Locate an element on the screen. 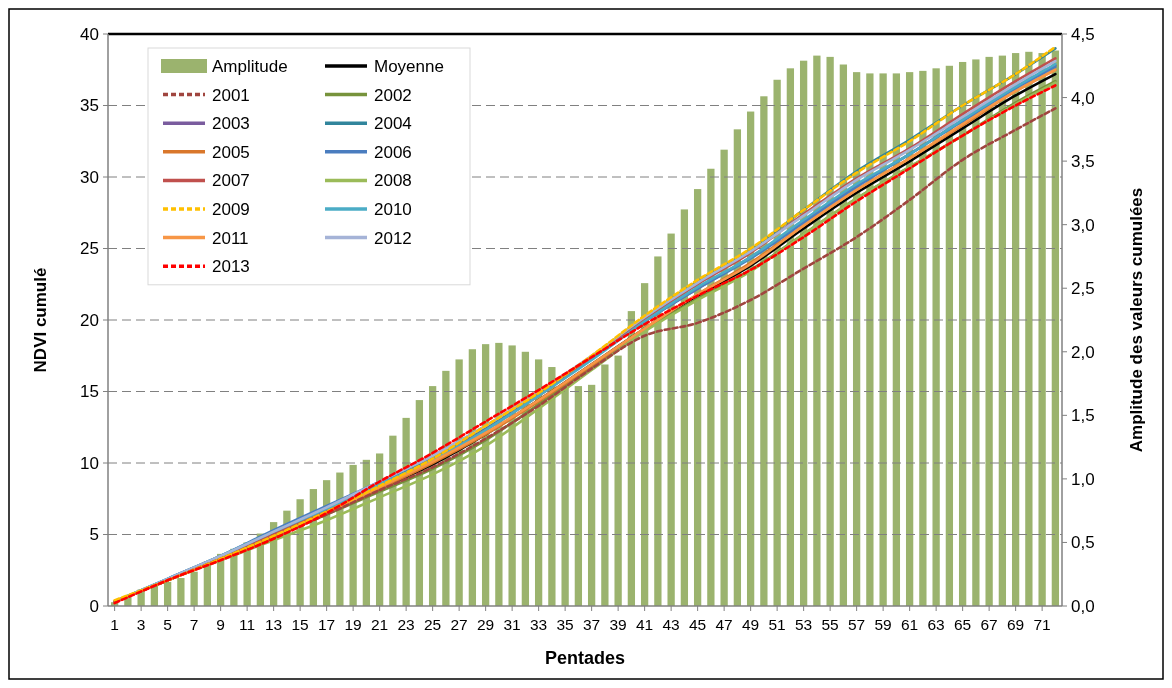 Image resolution: width=1172 pixels, height=688 pixels. legend-label: 2001 is located at coordinates (231, 95).